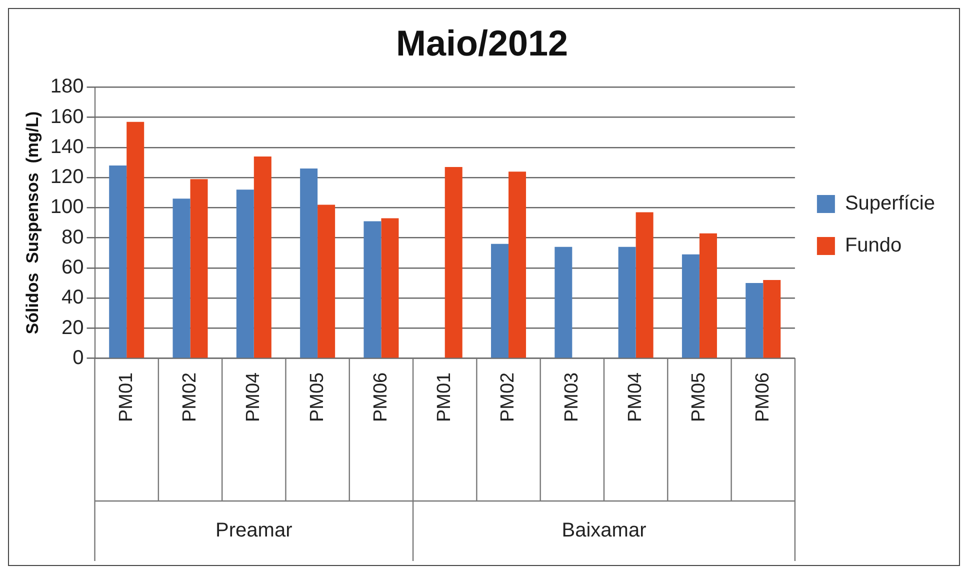  Describe the element at coordinates (32, 222) in the screenshot. I see `y-axis-title: Sólidos Suspensos (mg/L)` at that location.